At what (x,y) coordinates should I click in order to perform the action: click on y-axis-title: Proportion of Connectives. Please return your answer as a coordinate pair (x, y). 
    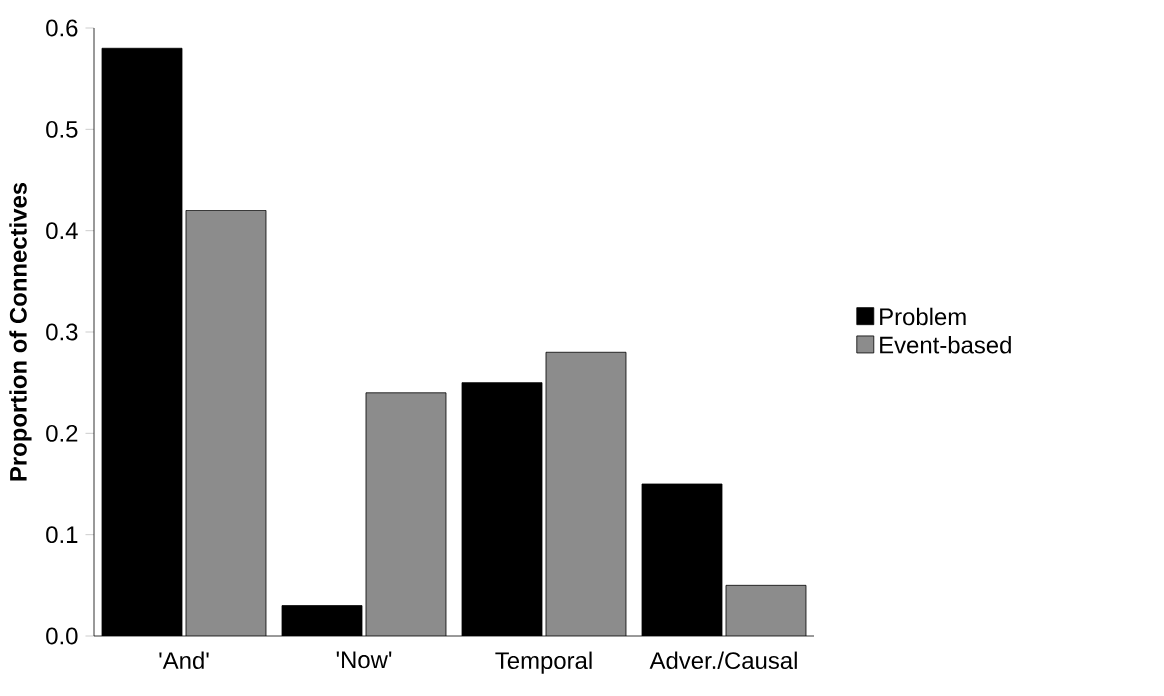
    Looking at the image, I should click on (20, 331).